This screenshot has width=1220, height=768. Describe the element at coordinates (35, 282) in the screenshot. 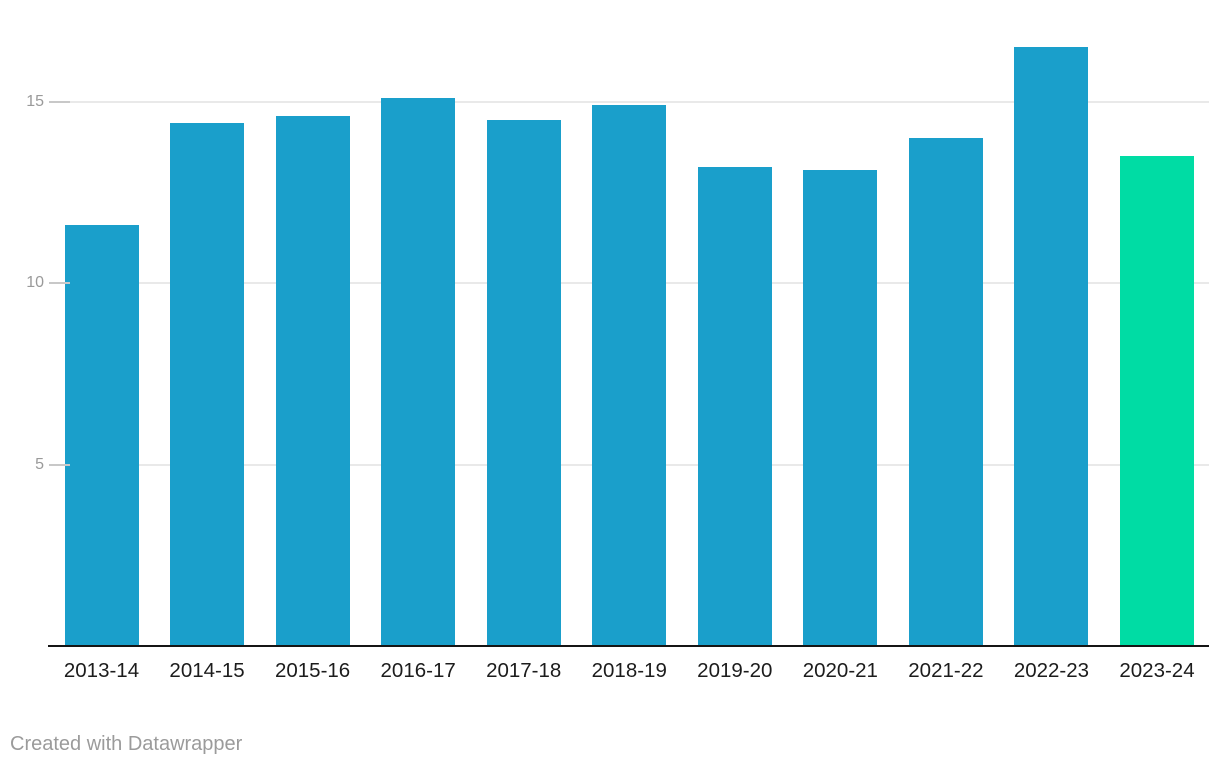

I see `y-tick-label-10: 10` at that location.